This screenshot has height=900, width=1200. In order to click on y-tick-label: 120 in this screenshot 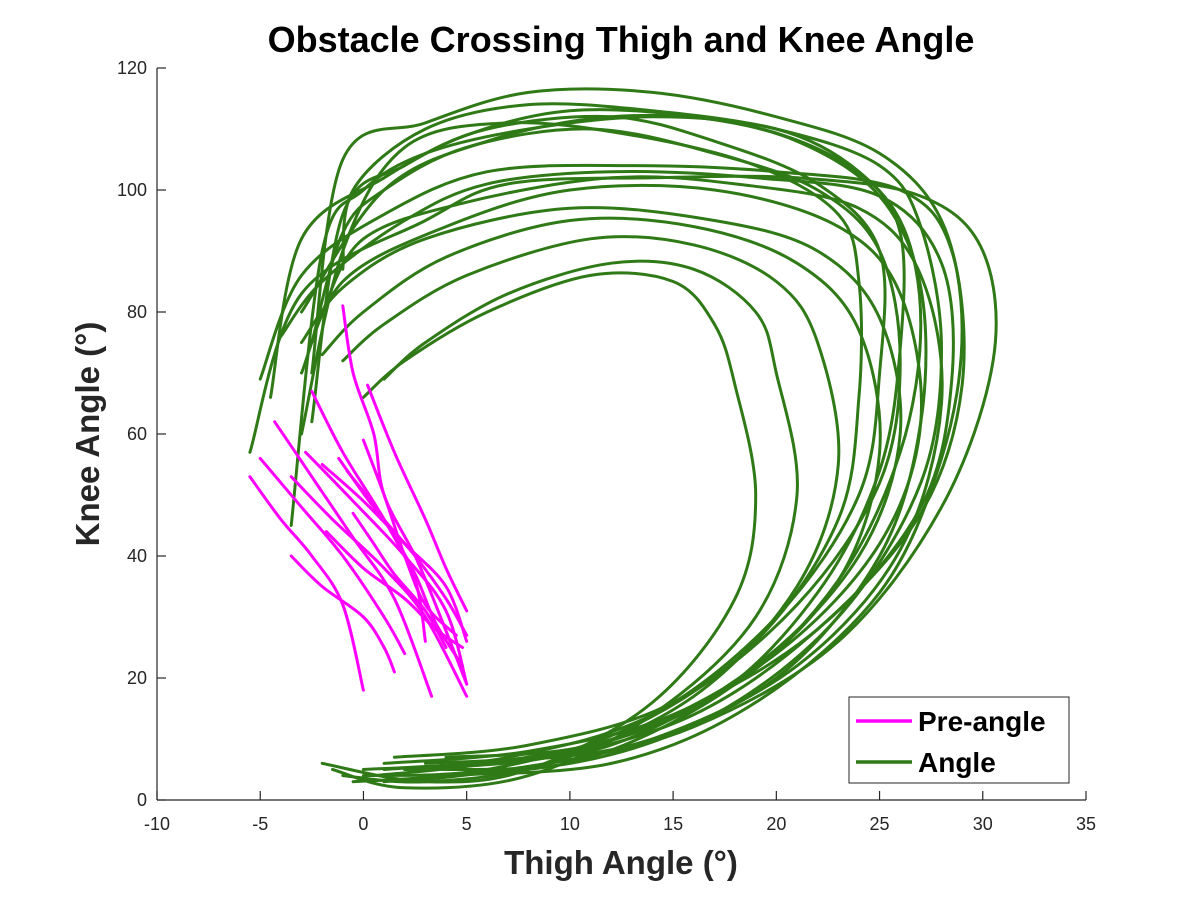, I will do `click(132, 68)`.